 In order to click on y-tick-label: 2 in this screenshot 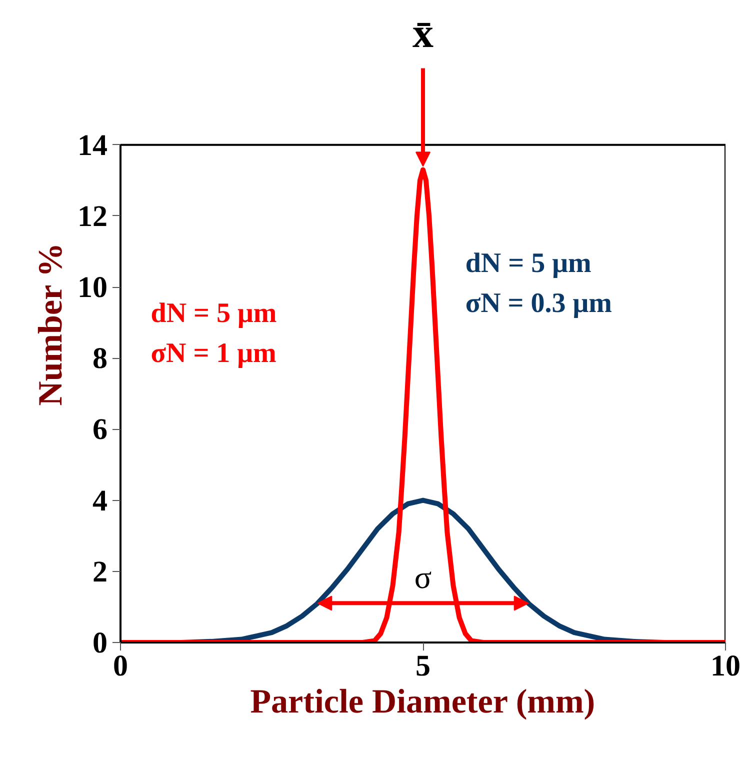, I will do `click(100, 571)`.